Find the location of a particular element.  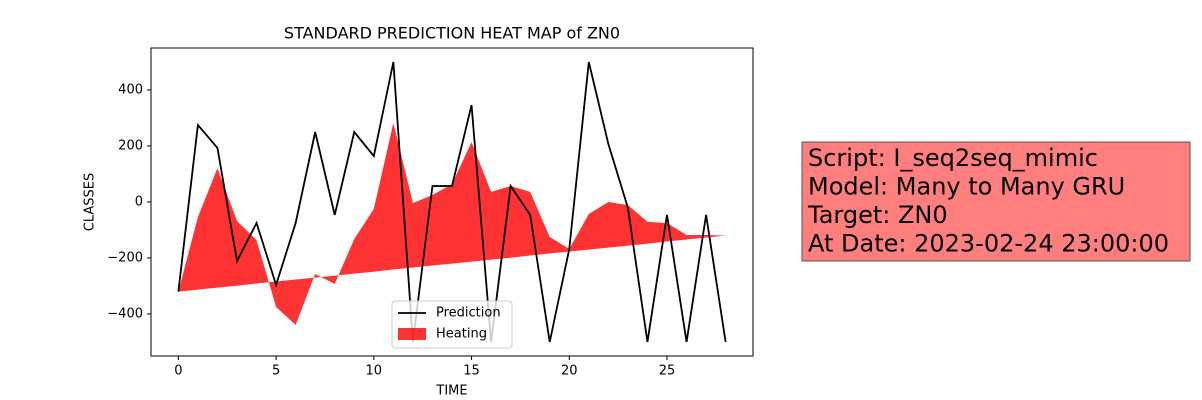

y-tick-label: 200 is located at coordinates (130, 146).